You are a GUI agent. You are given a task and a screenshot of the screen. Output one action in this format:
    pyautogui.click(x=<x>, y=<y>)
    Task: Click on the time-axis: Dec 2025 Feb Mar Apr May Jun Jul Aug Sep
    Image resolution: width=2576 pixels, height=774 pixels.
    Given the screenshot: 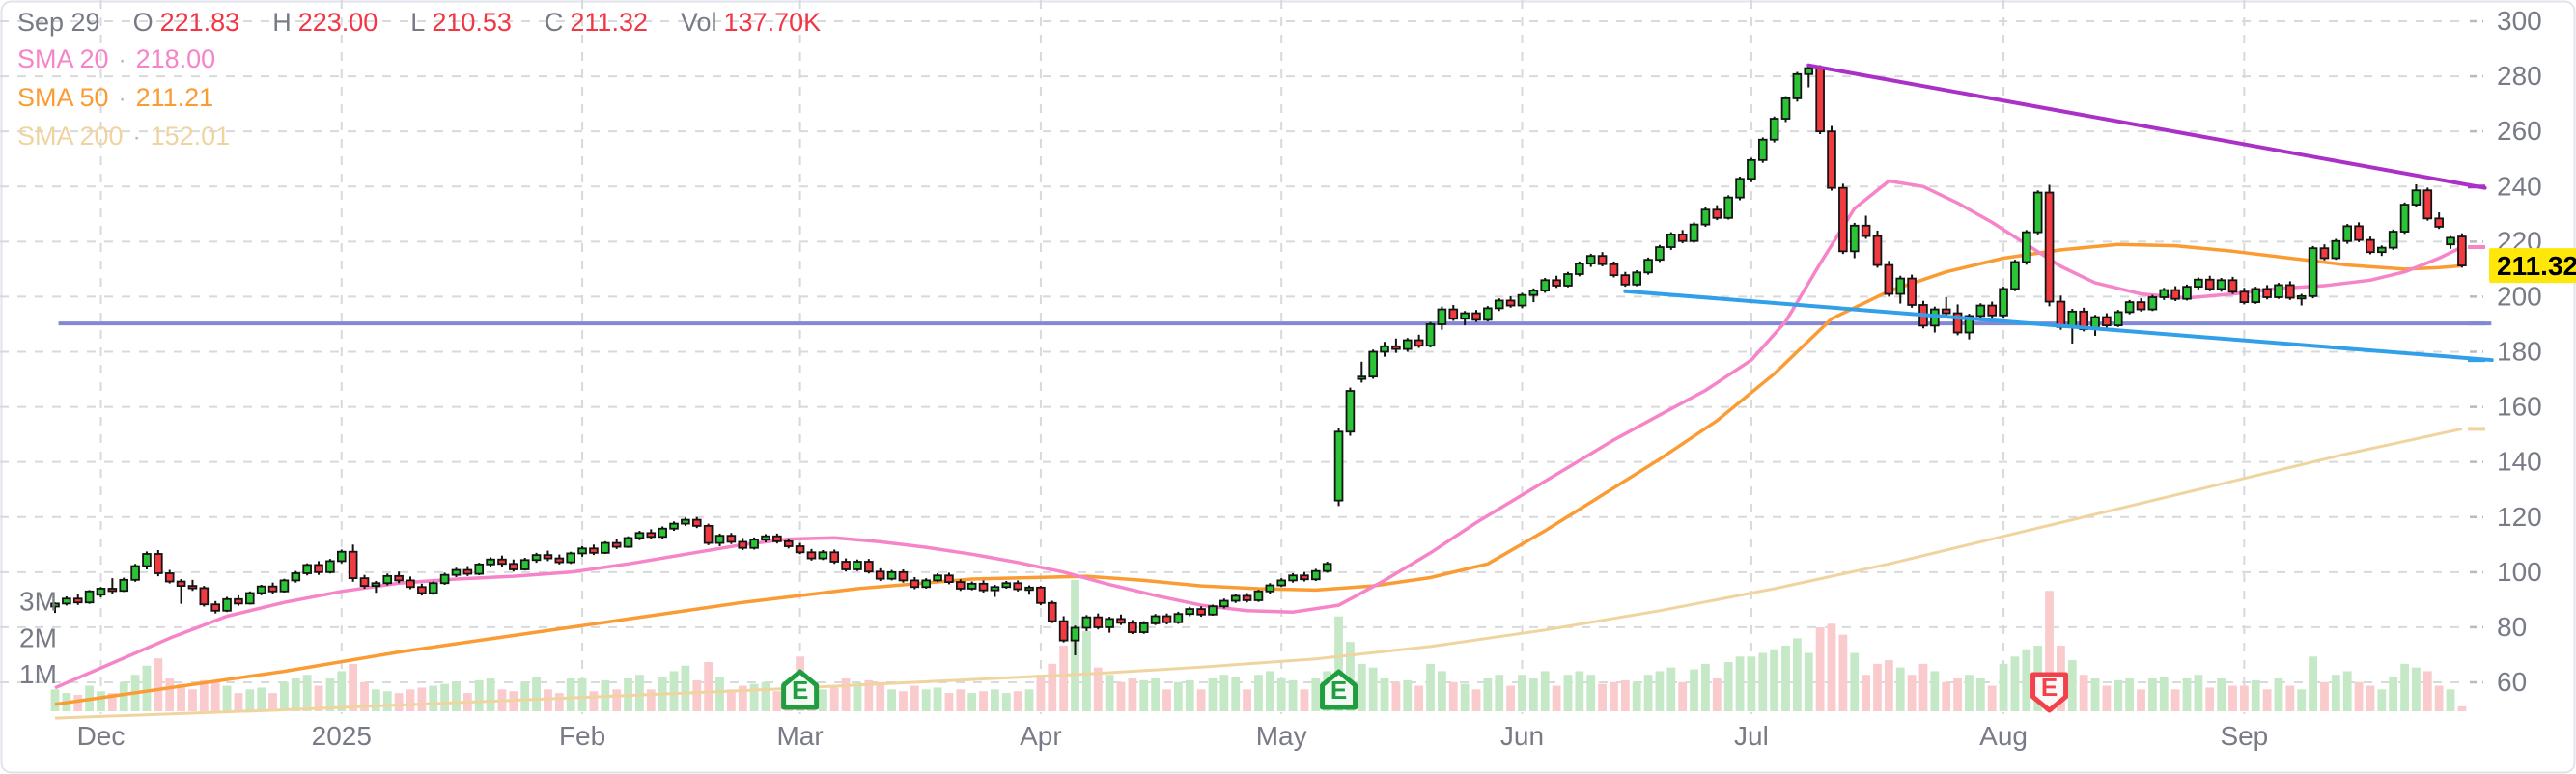 What is the action you would take?
    pyautogui.click(x=1173, y=736)
    